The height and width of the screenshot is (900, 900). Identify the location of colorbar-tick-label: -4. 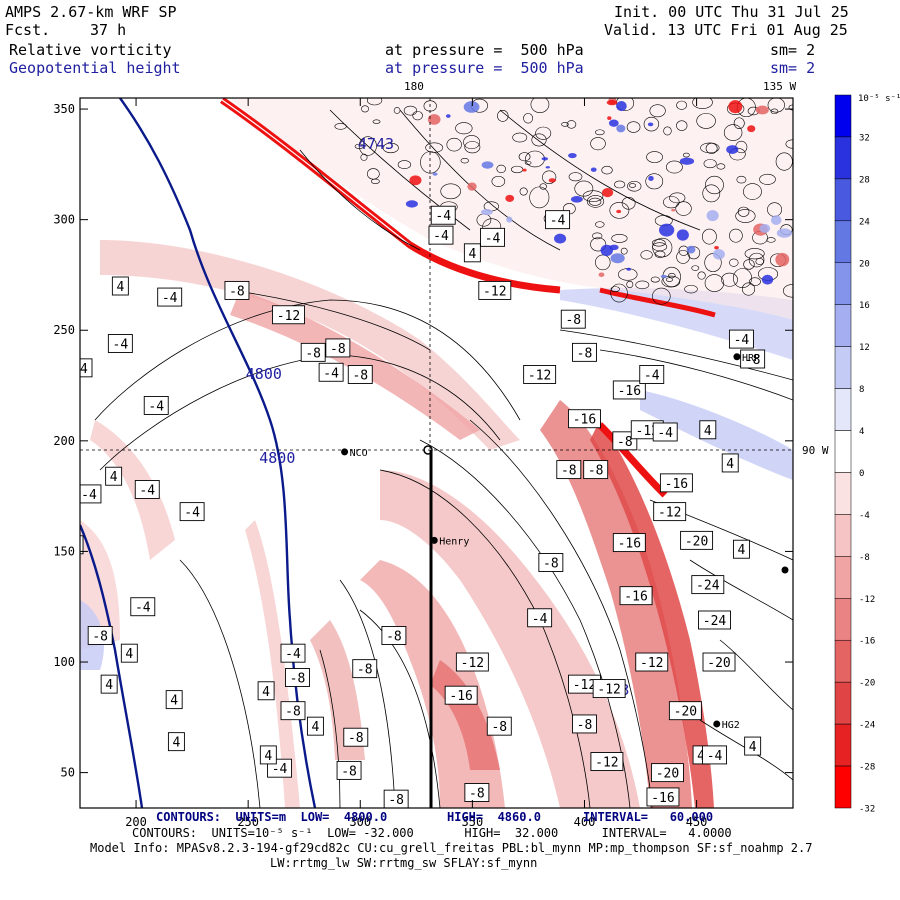
(864, 516).